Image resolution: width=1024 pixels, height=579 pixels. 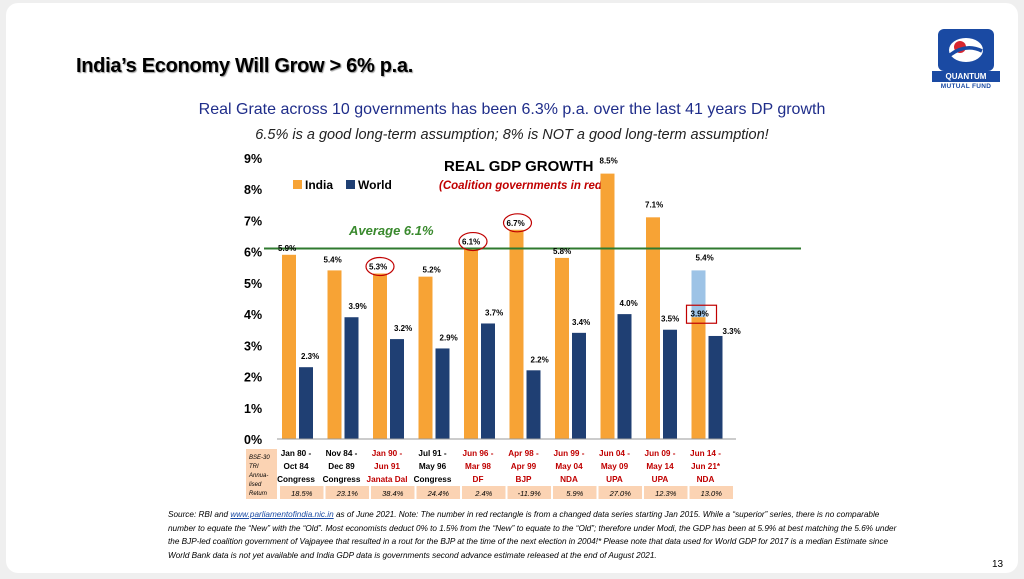 I want to click on category-label-line2: May 96, so click(x=433, y=466).